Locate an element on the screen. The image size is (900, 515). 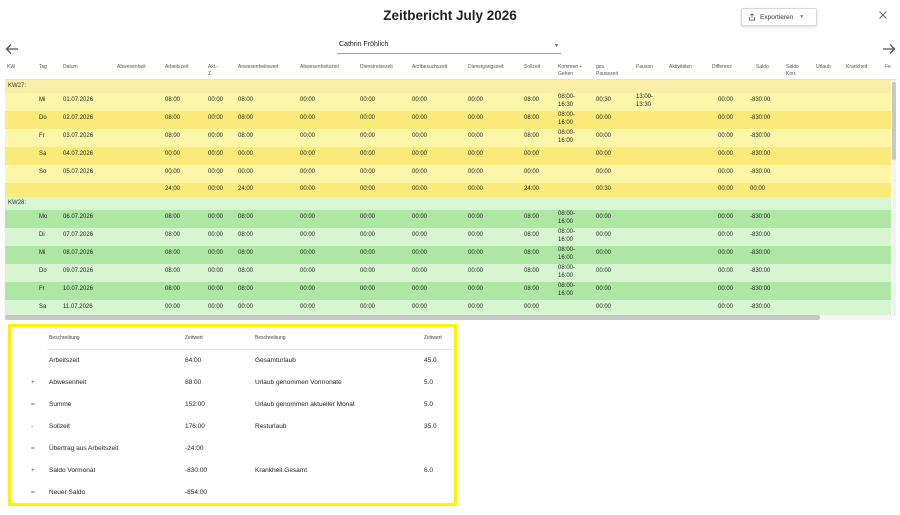
table-cell: 24:00 is located at coordinates (173, 189).